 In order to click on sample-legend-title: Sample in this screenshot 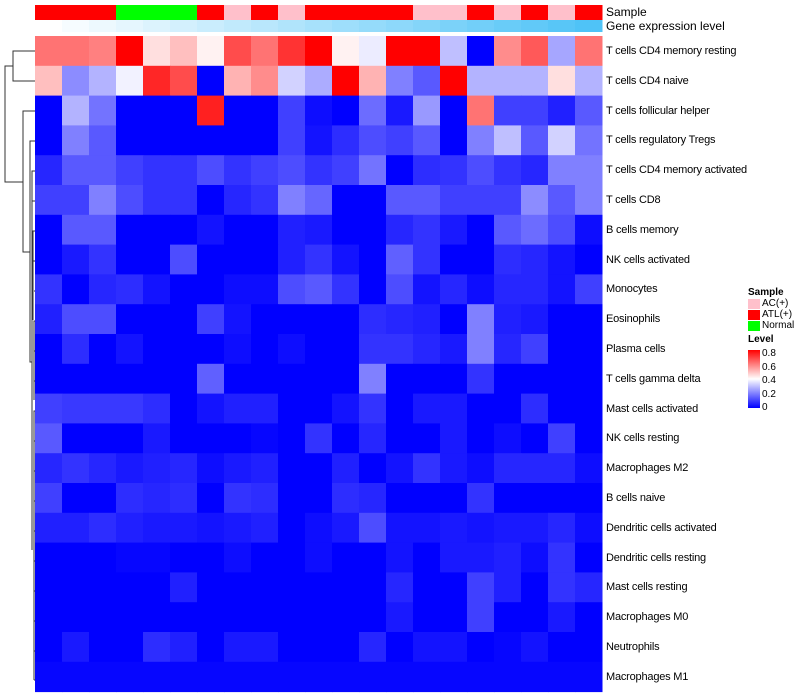, I will do `click(766, 292)`.